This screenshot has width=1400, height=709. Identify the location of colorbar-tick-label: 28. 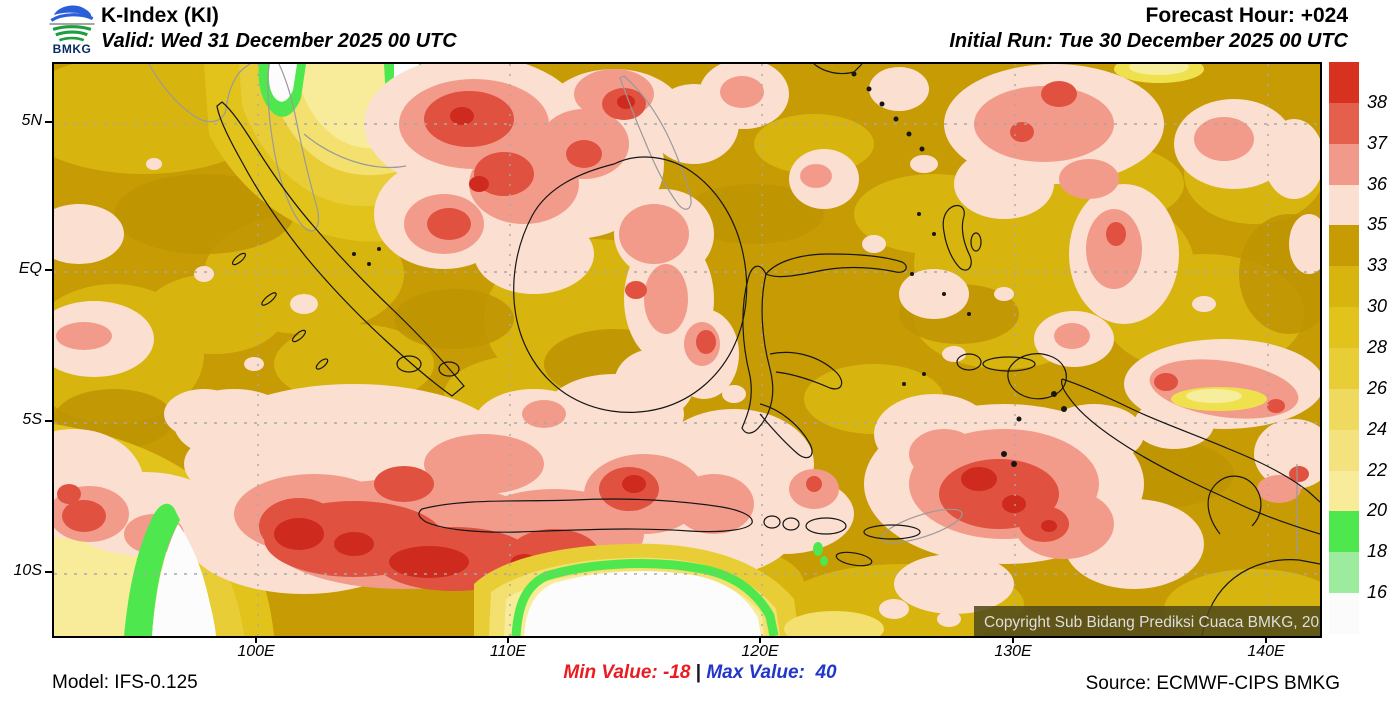
(1377, 347).